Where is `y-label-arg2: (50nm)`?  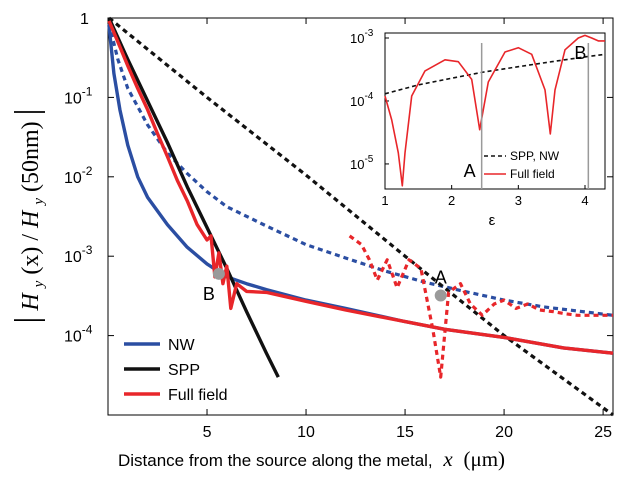 y-label-arg2: (50nm) is located at coordinates (31, 156).